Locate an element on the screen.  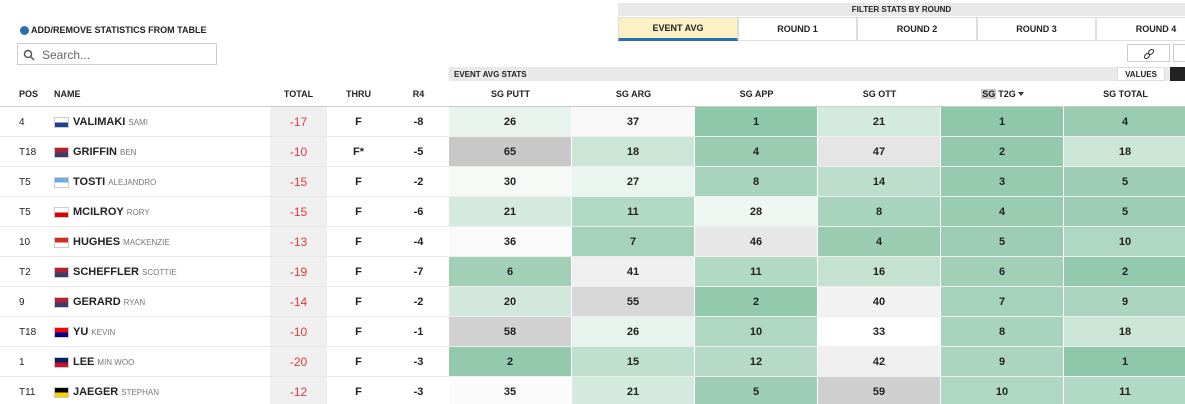
stat-rank: 33 is located at coordinates (879, 332).